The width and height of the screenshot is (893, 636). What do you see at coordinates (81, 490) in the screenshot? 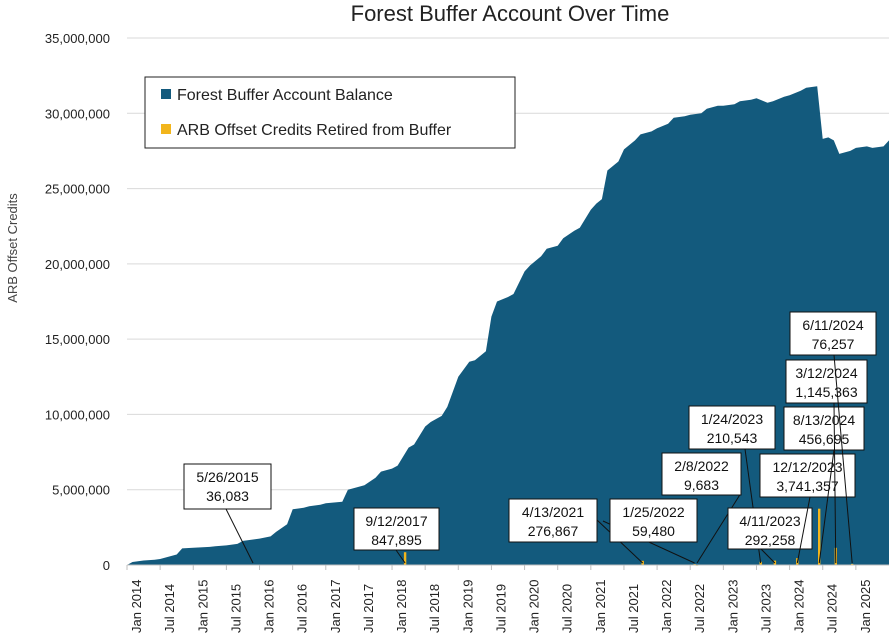
I see `y-tick-label: 5,000,000` at bounding box center [81, 490].